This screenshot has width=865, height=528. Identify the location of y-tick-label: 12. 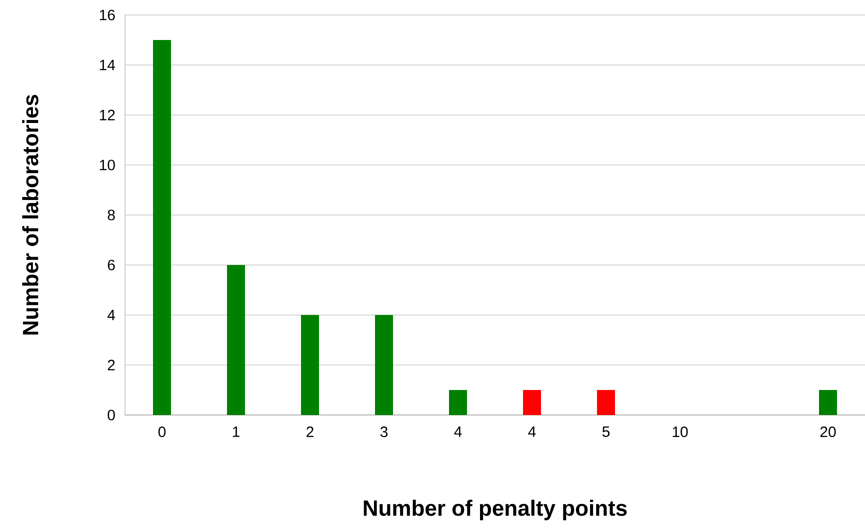
(107, 115).